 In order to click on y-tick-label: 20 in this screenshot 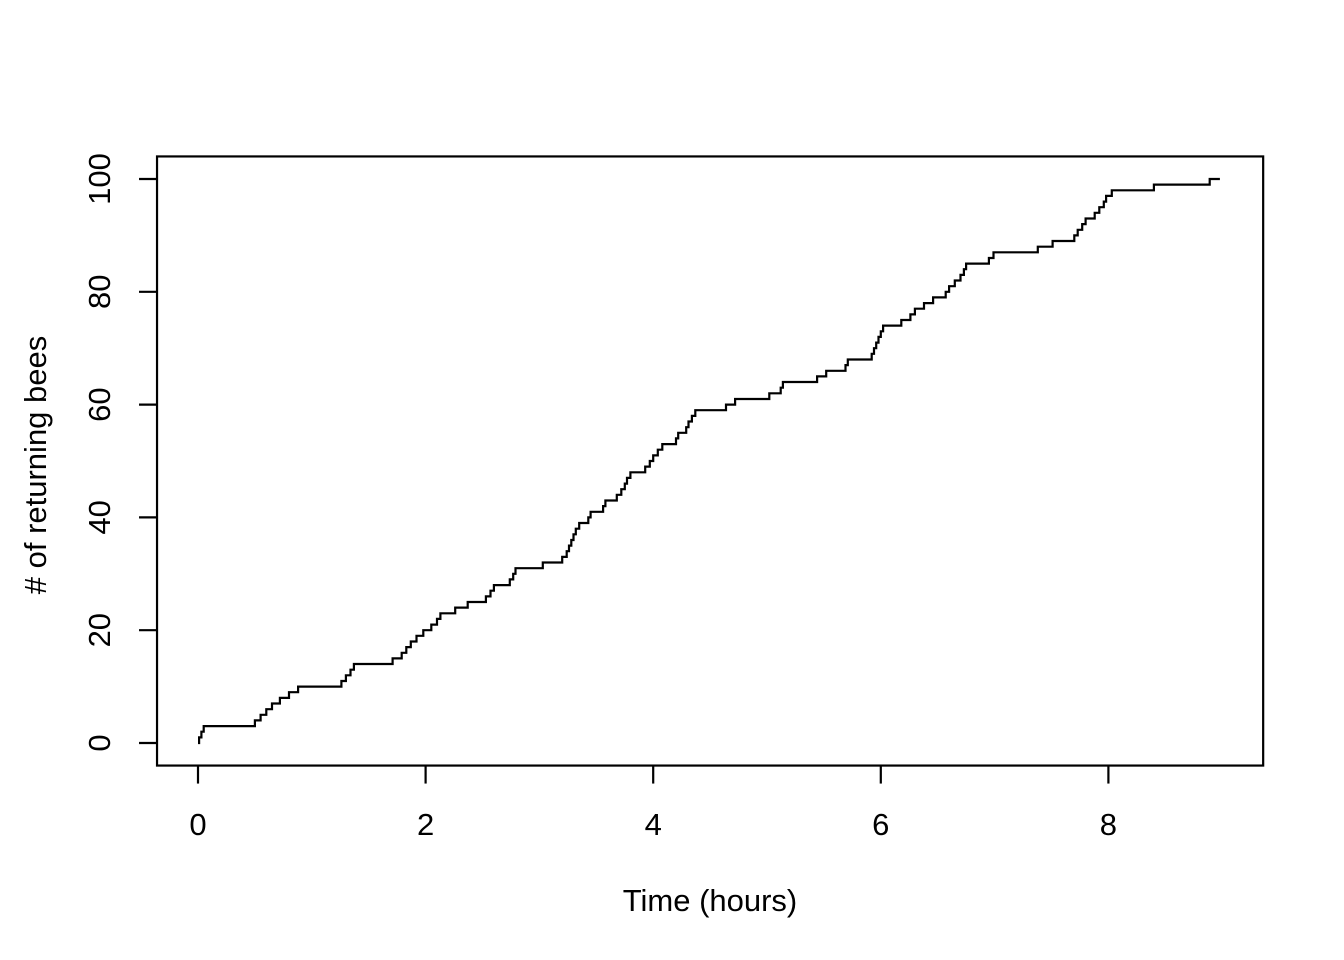, I will do `click(99, 630)`.